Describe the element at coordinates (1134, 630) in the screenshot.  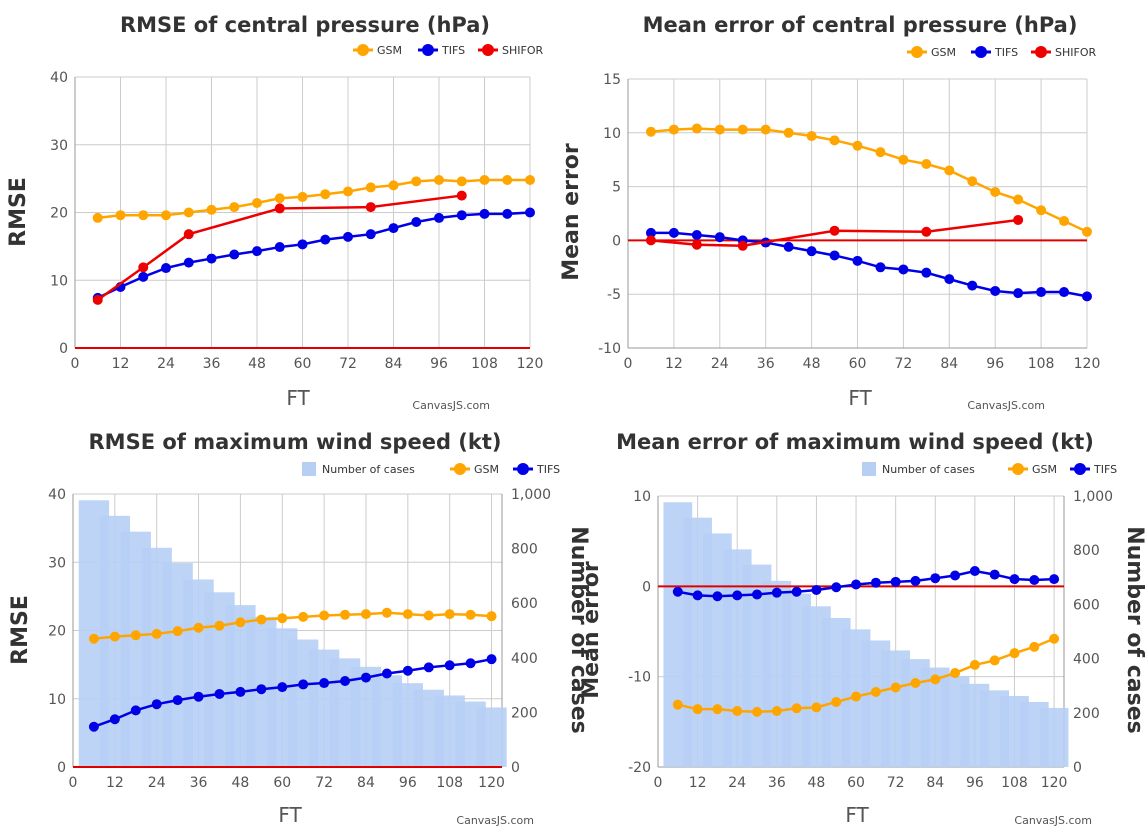
I see `y2-axis-title: Number of cases` at that location.